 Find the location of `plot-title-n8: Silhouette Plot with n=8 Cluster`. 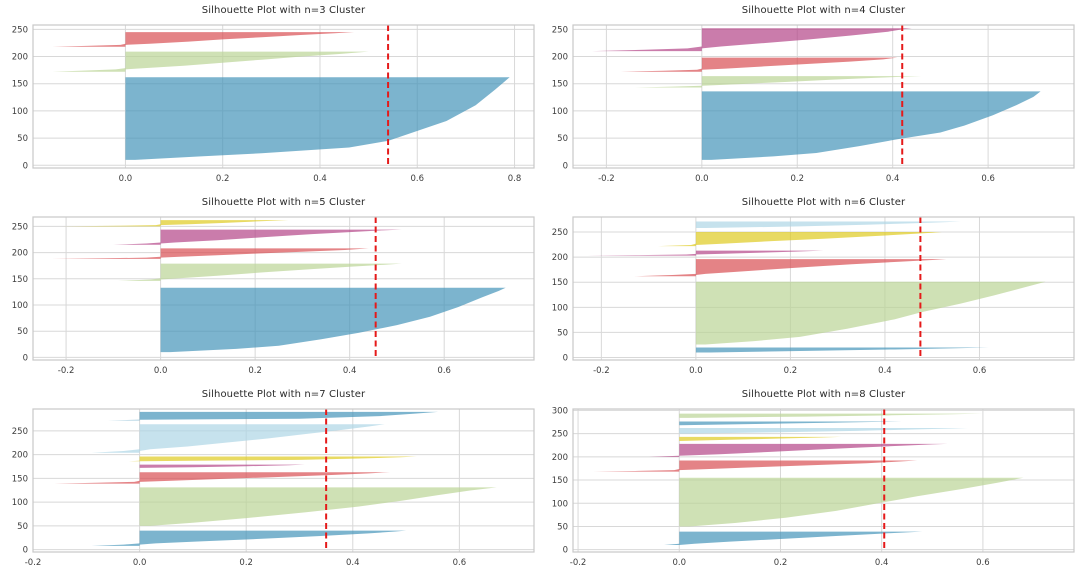

plot-title-n8: Silhouette Plot with n=8 Cluster is located at coordinates (823, 394).